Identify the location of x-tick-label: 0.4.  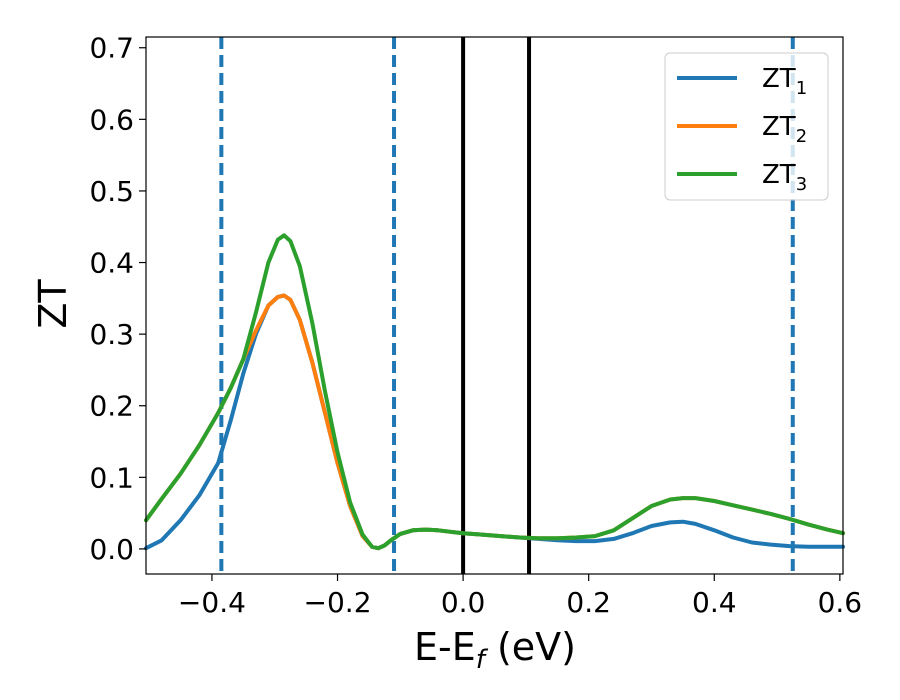
(714, 602).